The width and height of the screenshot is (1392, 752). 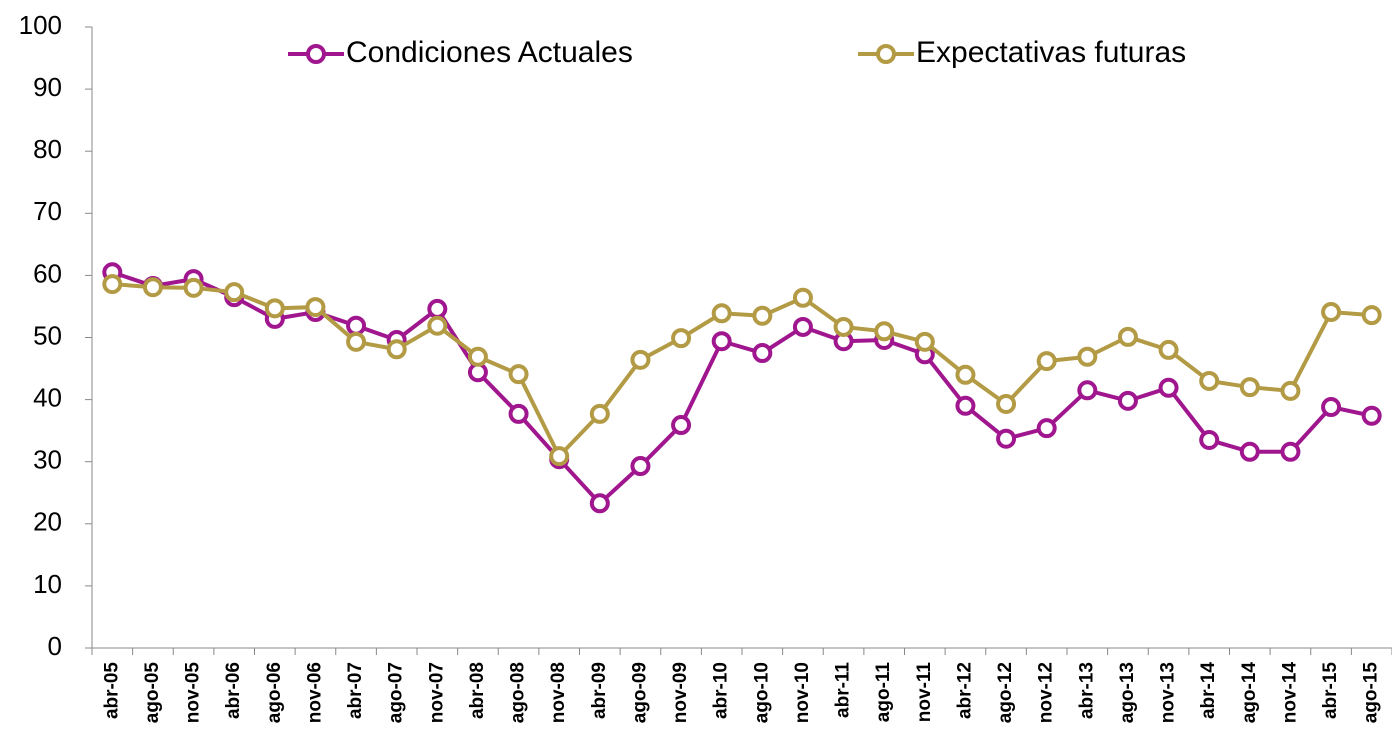 I want to click on x-tick-label: nov-08, so click(x=558, y=692).